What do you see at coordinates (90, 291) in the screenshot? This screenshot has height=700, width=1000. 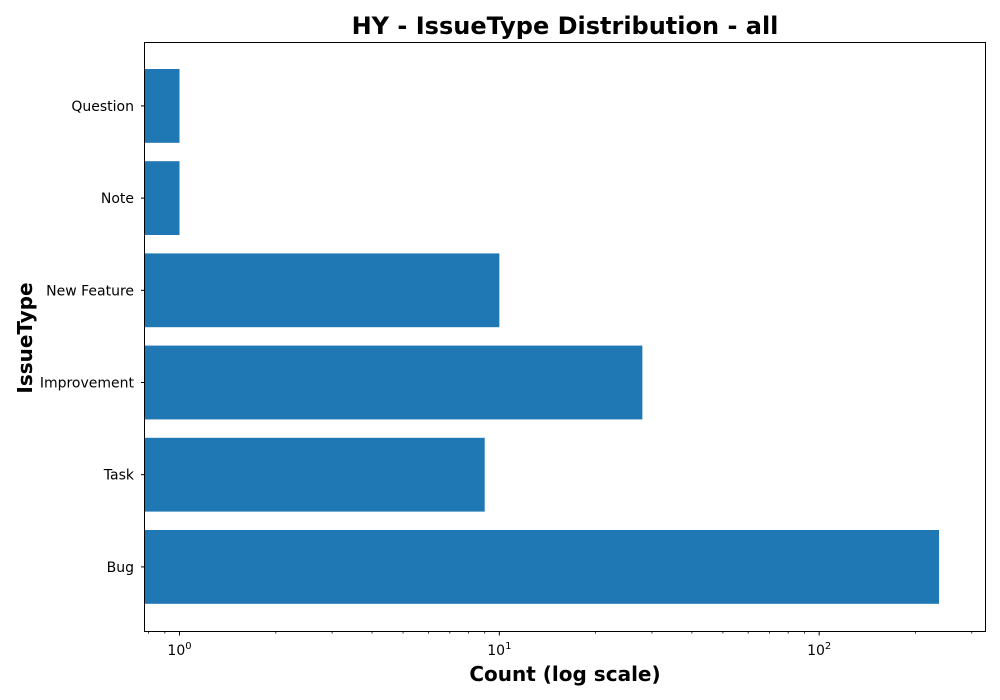 I see `y-tick-label: New Feature` at bounding box center [90, 291].